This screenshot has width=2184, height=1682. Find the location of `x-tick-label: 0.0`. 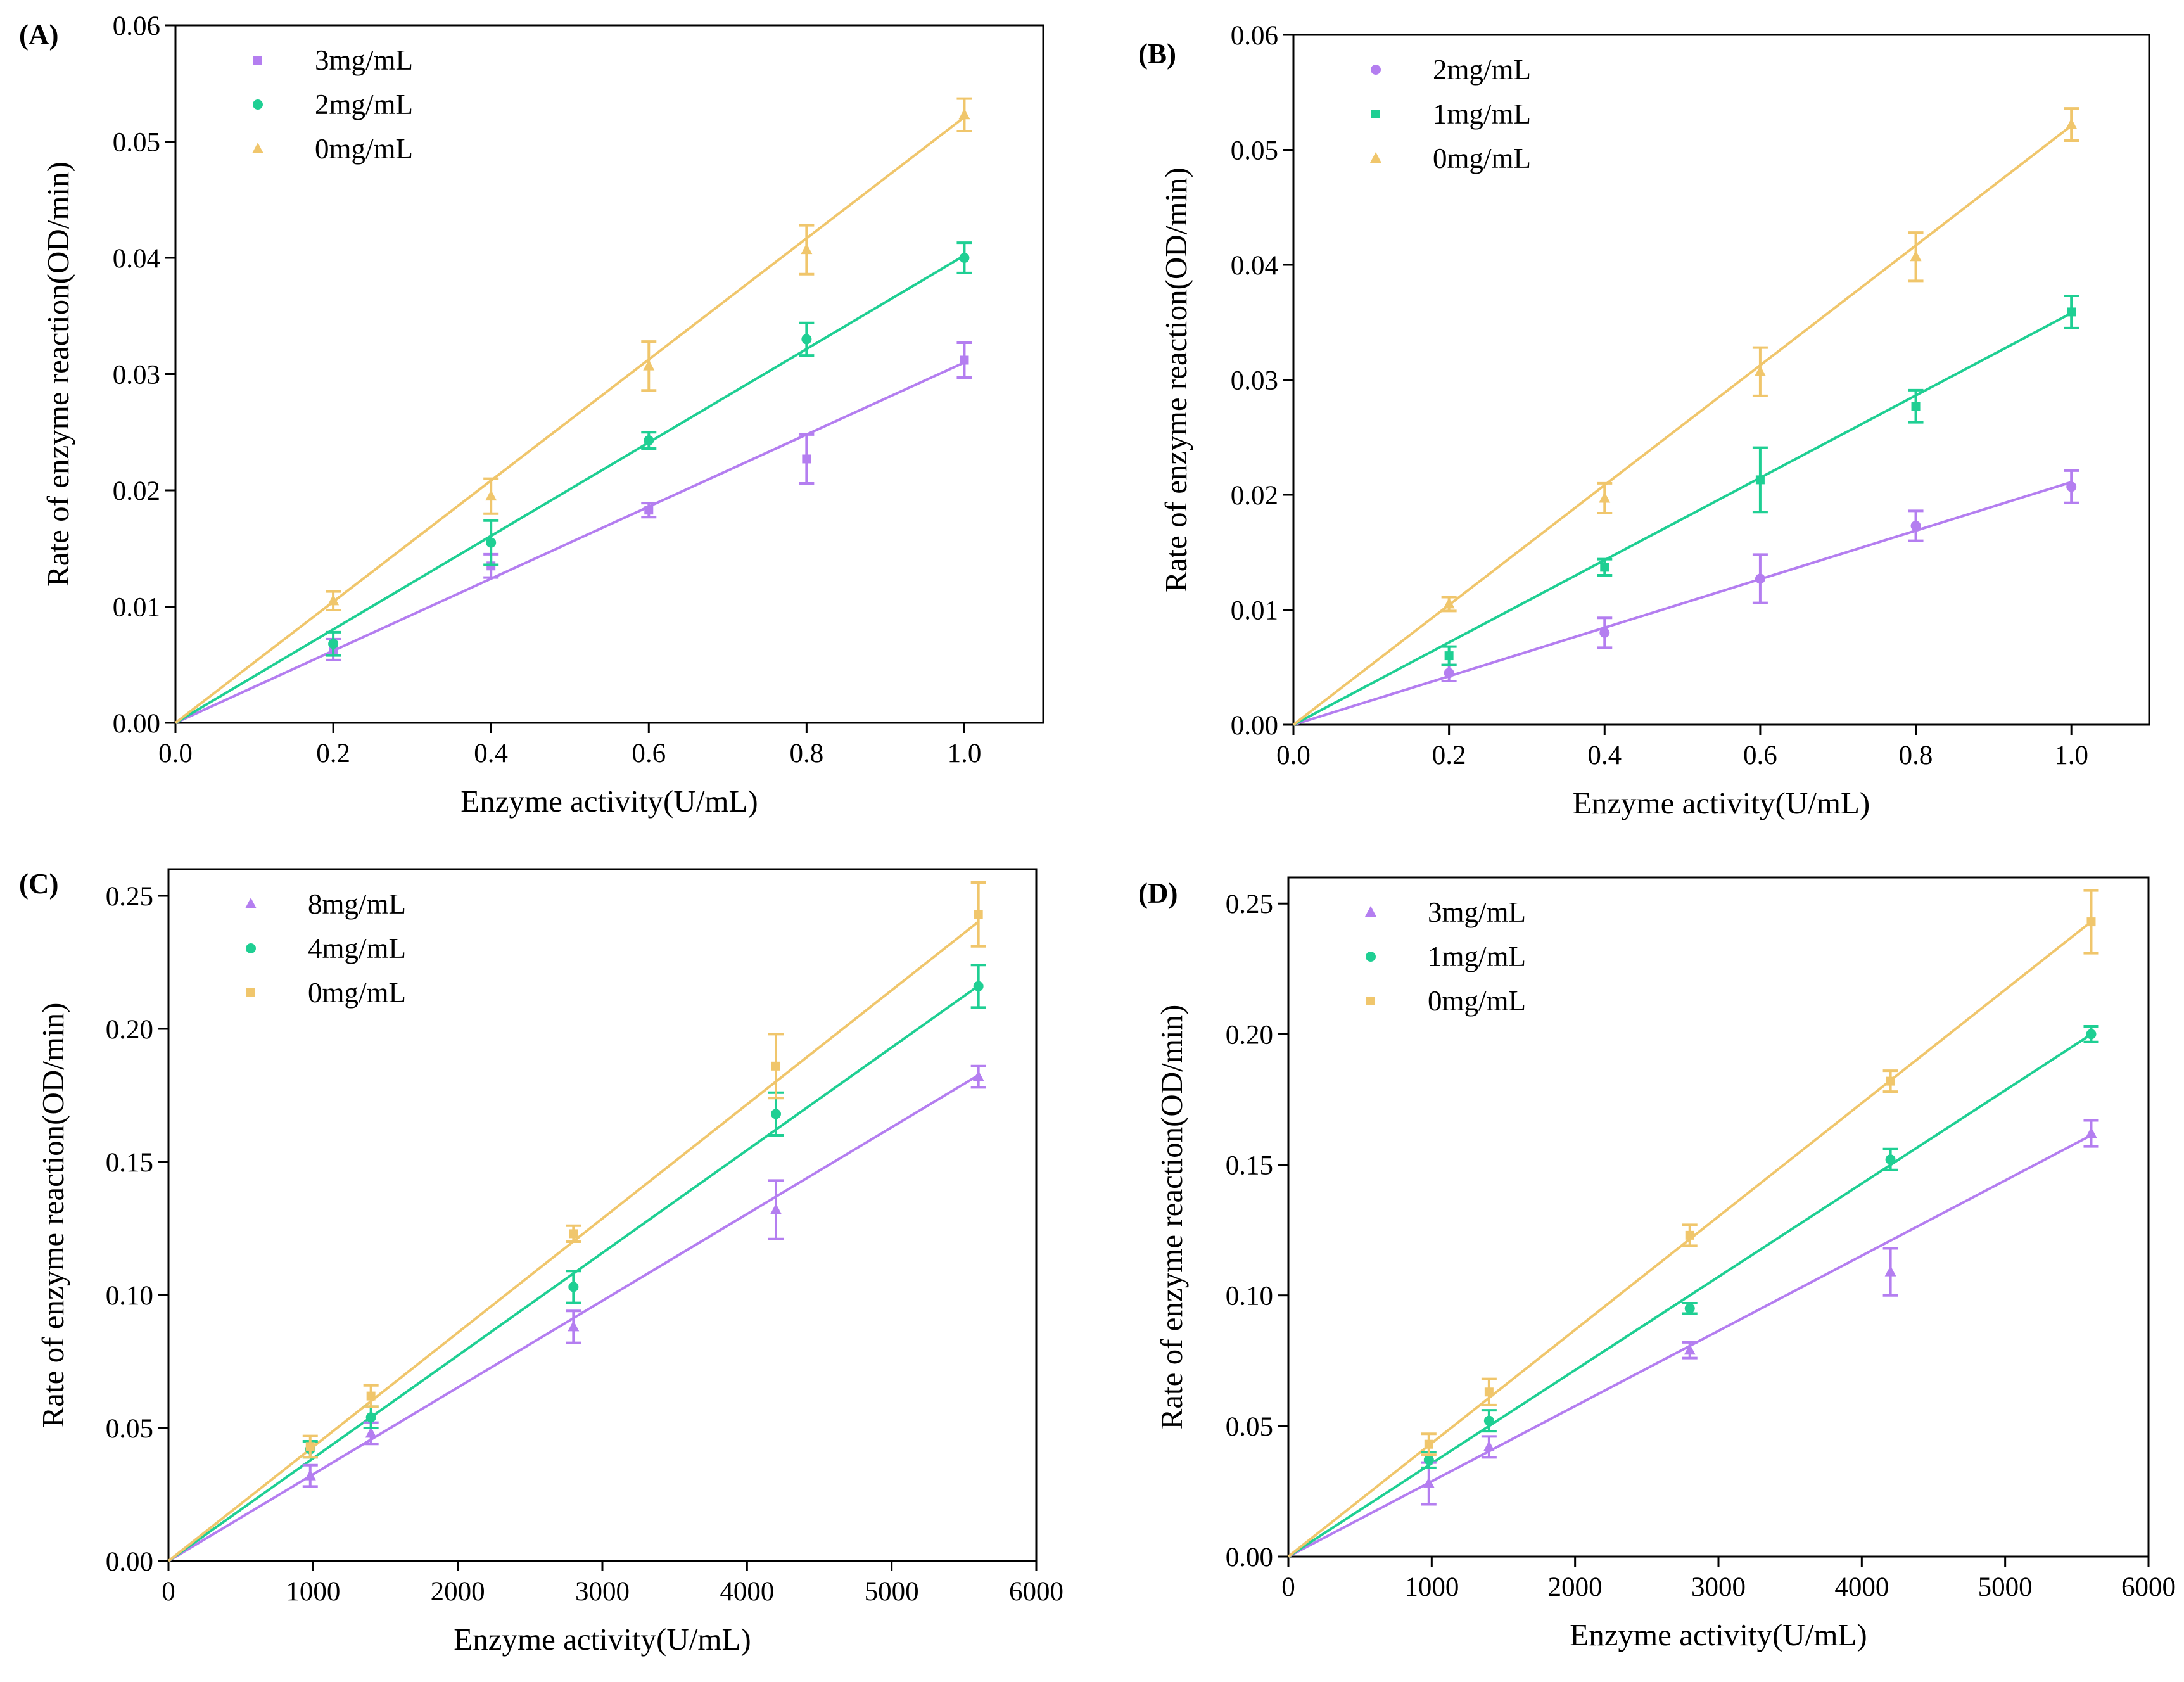

x-tick-label: 0.0 is located at coordinates (1293, 755).